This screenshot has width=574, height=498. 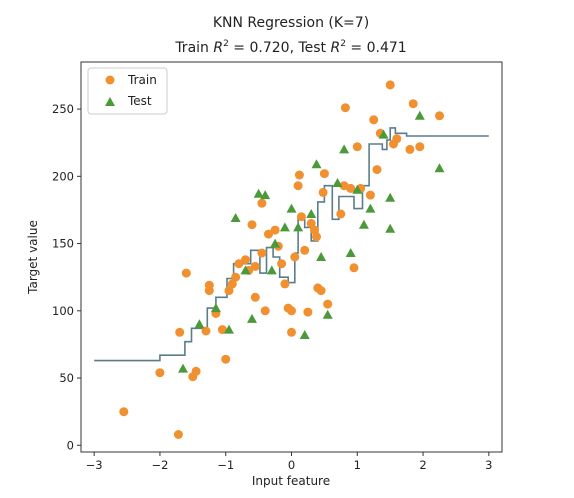 I want to click on y-tick-label-3: 150, so click(x=63, y=244).